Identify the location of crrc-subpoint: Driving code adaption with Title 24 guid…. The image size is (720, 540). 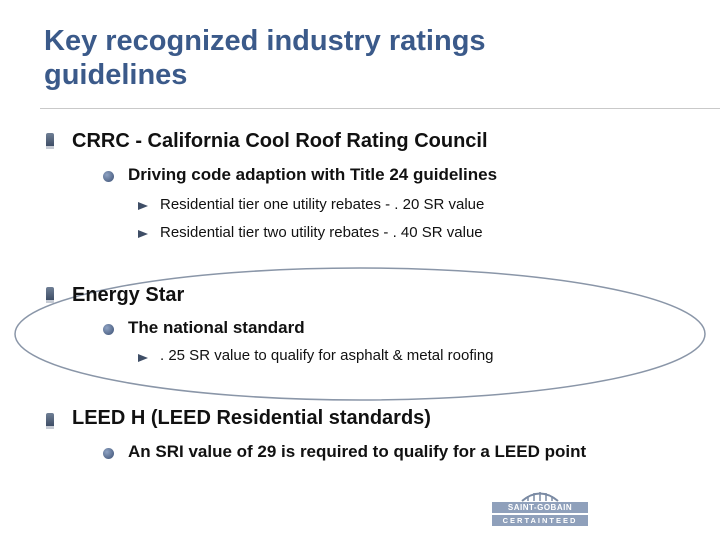
(313, 174).